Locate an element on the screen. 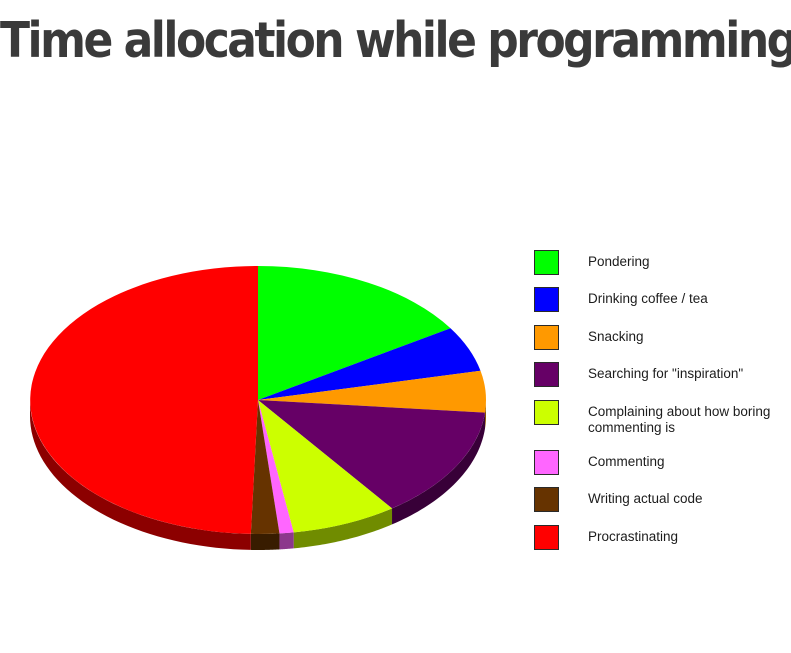 The height and width of the screenshot is (653, 791). legend-label: Drinking coffee / tea is located at coordinates (648, 298).